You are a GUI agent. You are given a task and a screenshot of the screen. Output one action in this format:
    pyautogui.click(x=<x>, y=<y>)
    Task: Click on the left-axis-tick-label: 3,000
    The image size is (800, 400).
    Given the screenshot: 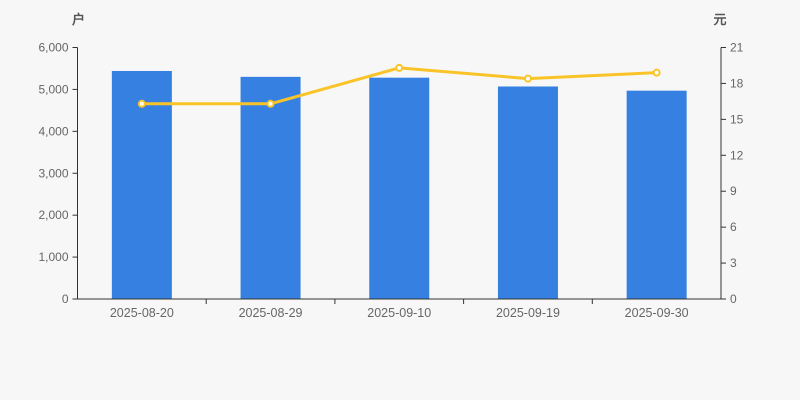 What is the action you would take?
    pyautogui.click(x=53, y=173)
    